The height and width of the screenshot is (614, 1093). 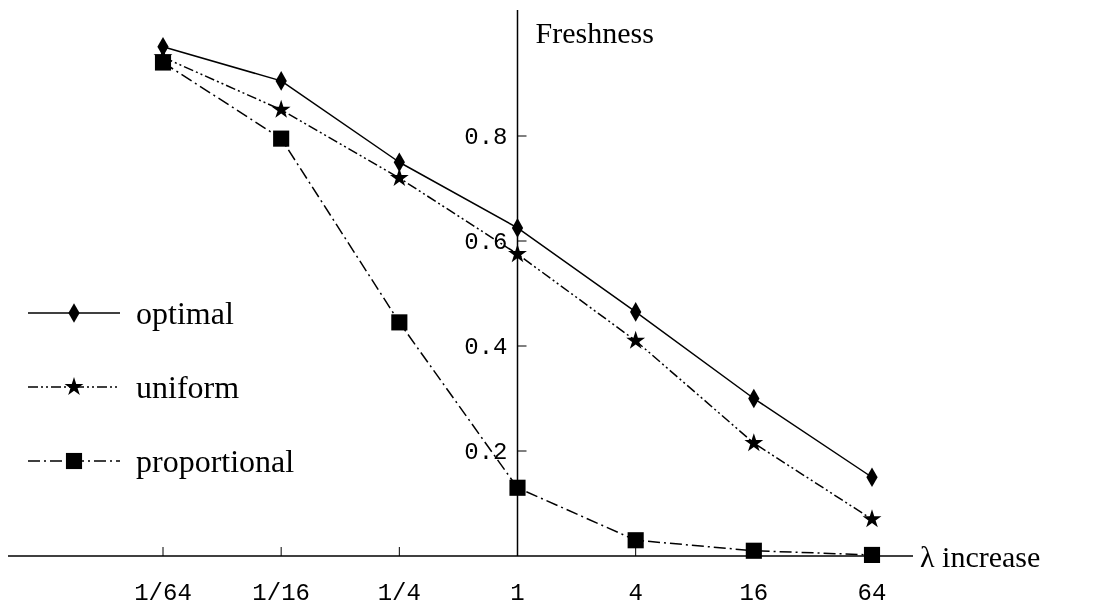 I want to click on x-tick-label: 1/64, so click(x=163, y=593).